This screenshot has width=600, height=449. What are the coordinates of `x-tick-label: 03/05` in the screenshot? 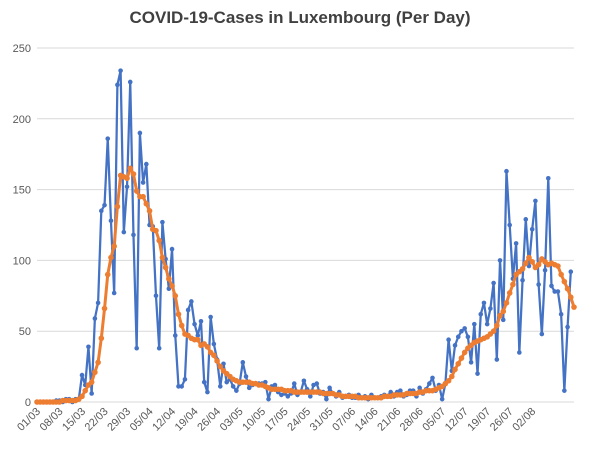 It's located at (232, 420).